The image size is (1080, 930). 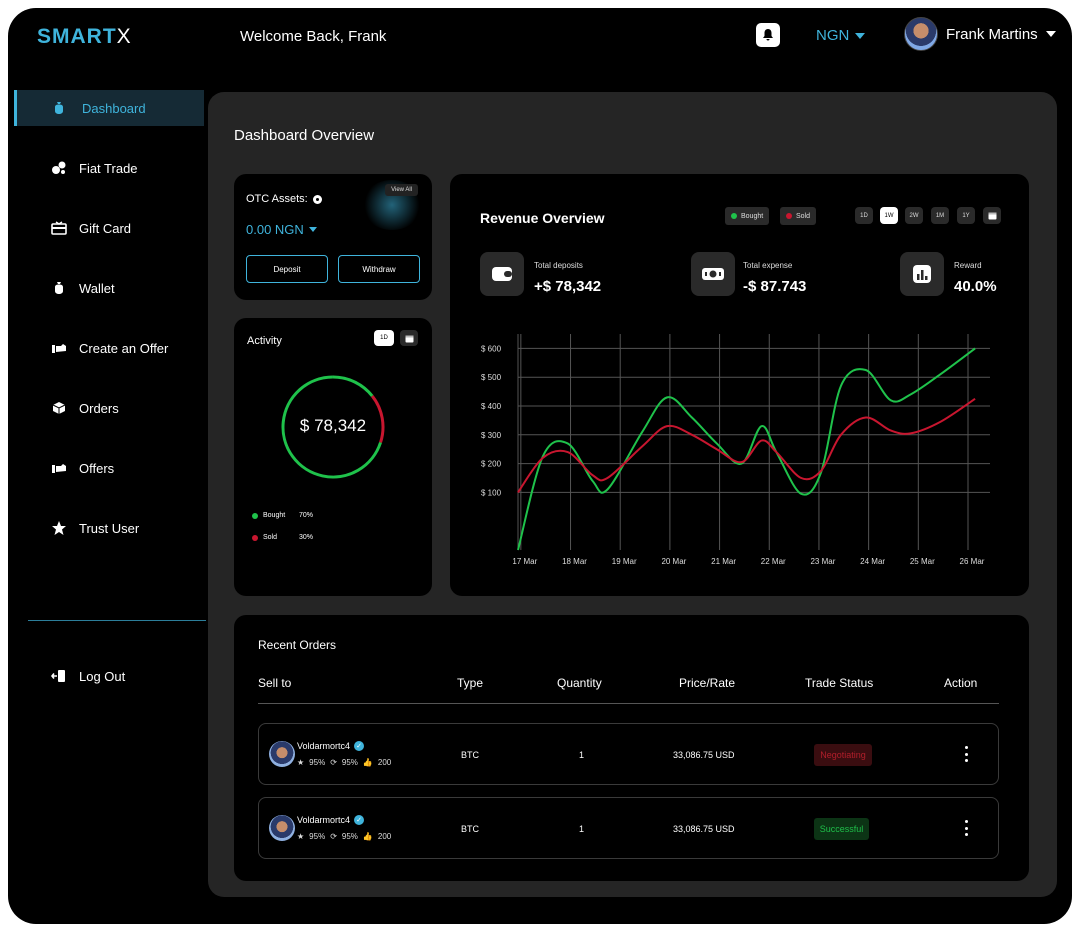 What do you see at coordinates (109, 528) in the screenshot?
I see `sidebar-item-trust-user: Trust User` at bounding box center [109, 528].